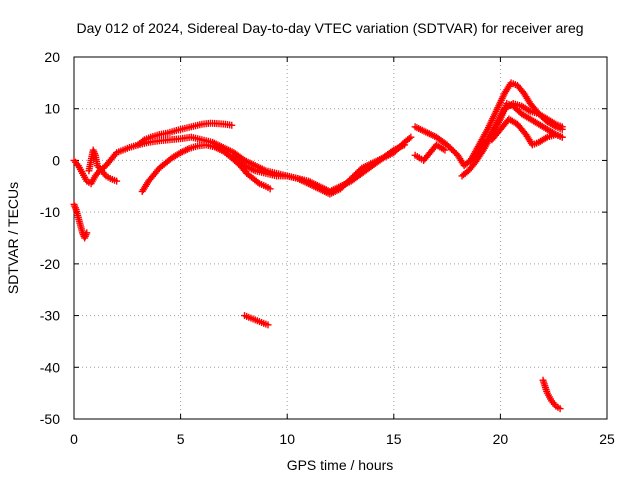 The image size is (640, 480). I want to click on x-tick-label: 10, so click(287, 439).